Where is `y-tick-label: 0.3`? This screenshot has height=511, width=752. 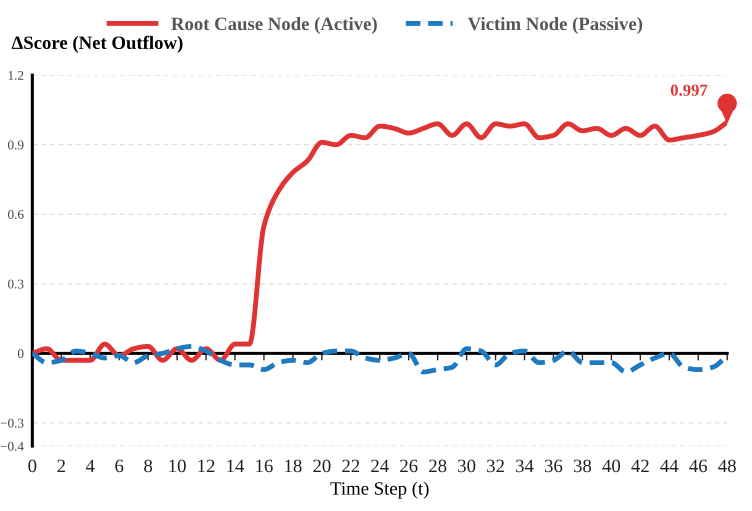 y-tick-label: 0.3 is located at coordinates (16, 284).